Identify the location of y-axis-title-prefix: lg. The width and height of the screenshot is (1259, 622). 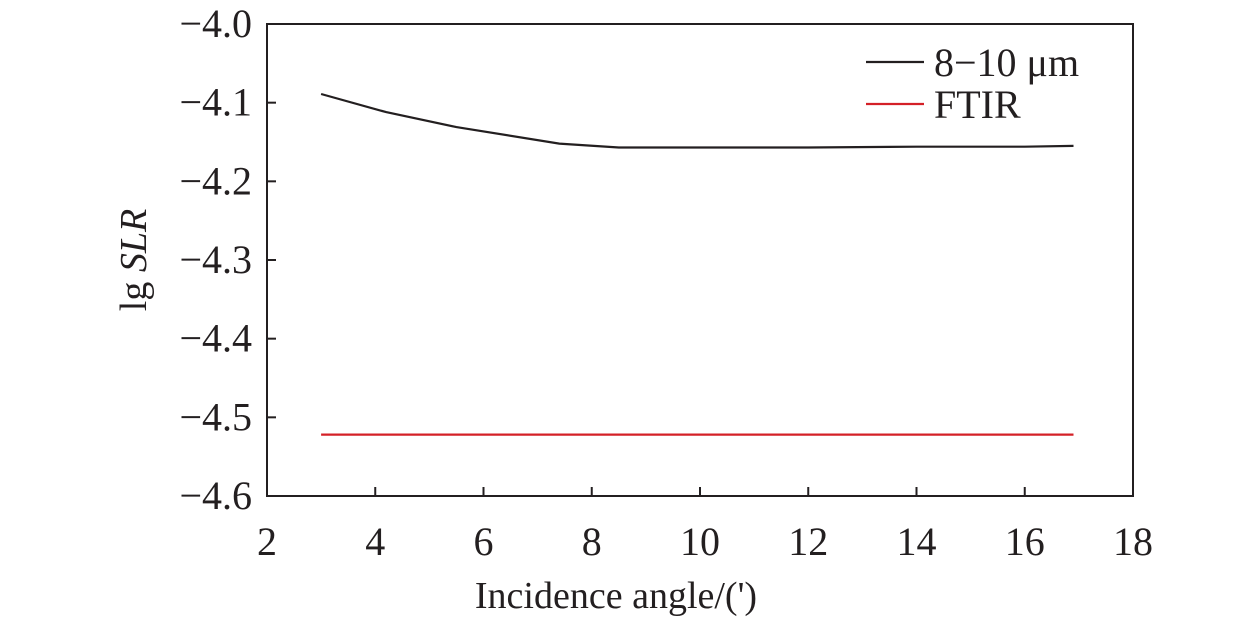
(134, 291).